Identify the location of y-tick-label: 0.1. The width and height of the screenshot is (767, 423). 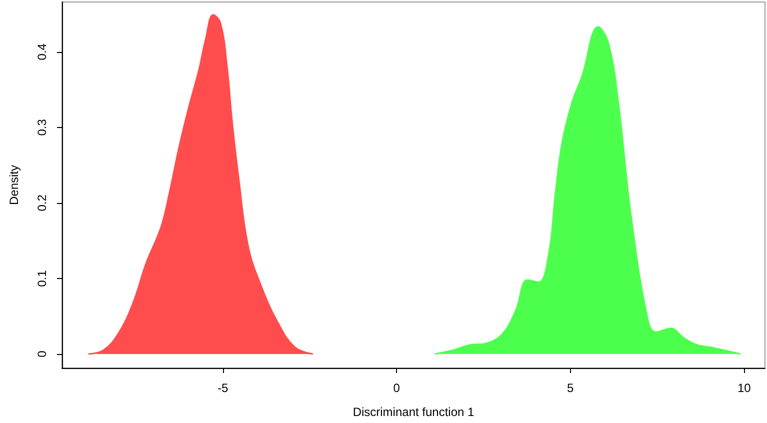
(42, 278).